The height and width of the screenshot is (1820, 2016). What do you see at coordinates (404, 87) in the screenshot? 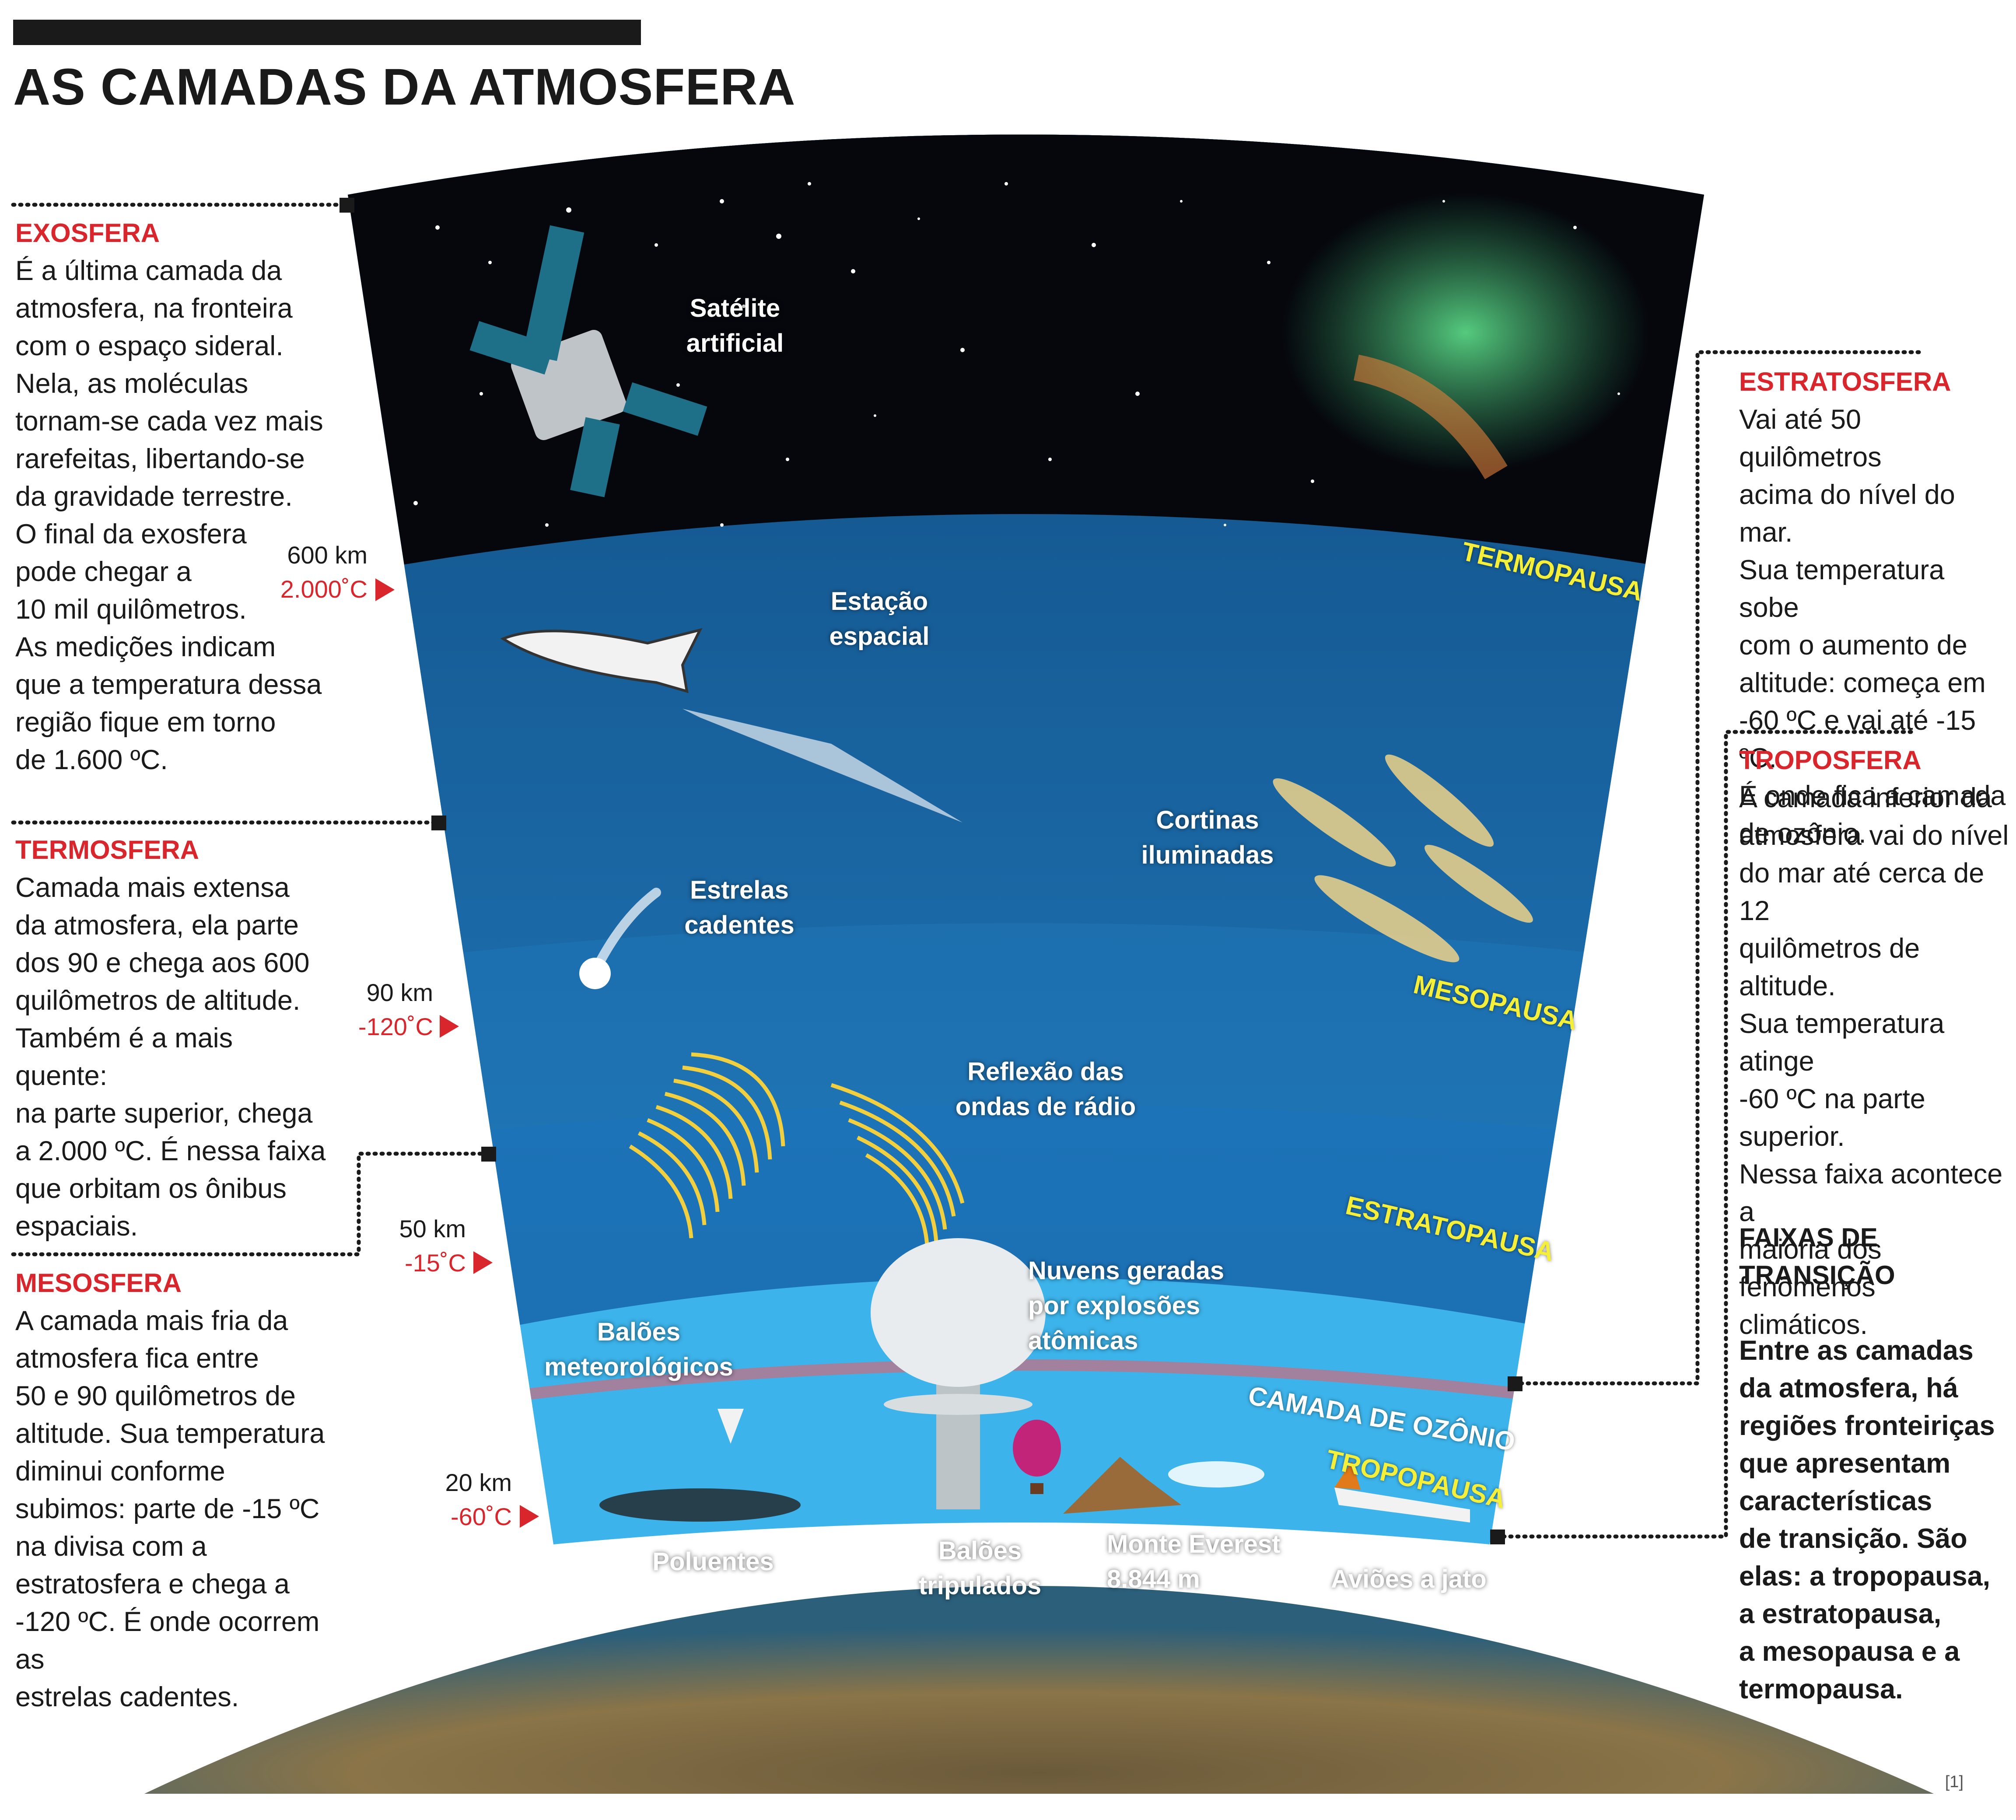
I see `page-title: AS CAMADAS DA ATMOSFERA` at bounding box center [404, 87].